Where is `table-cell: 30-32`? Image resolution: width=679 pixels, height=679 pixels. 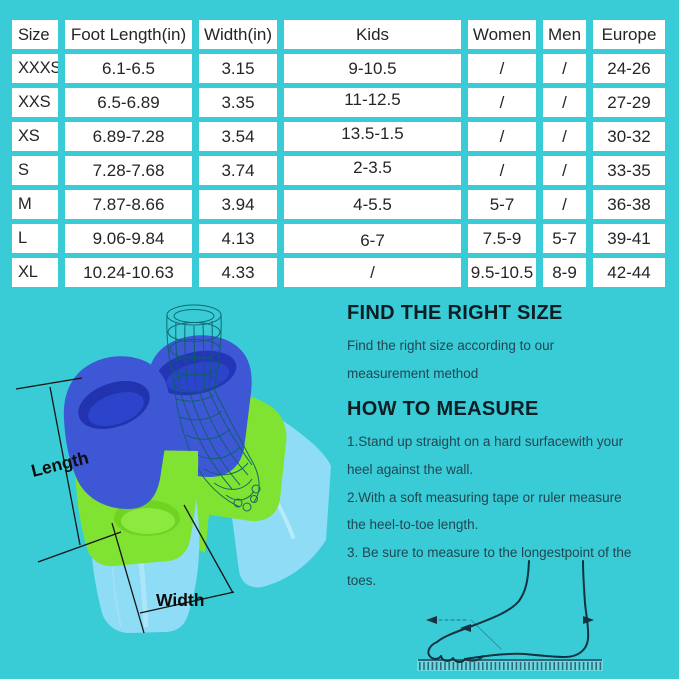 table-cell: 30-32 is located at coordinates (629, 136).